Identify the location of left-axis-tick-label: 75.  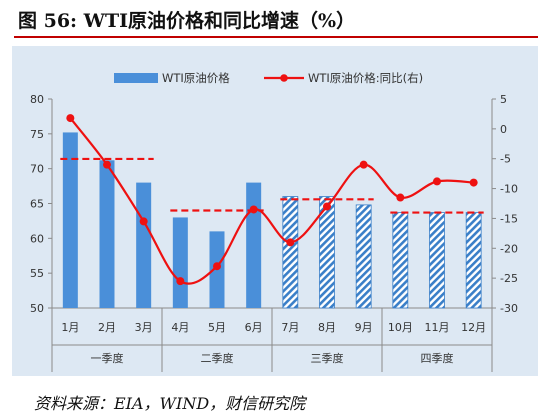
(37, 134).